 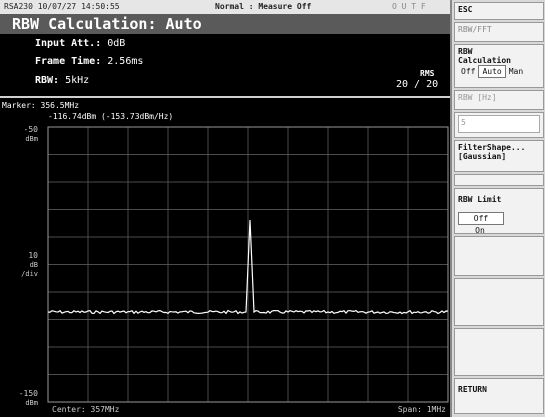 I want to click on axis-top-unit: dBm, so click(x=31, y=139).